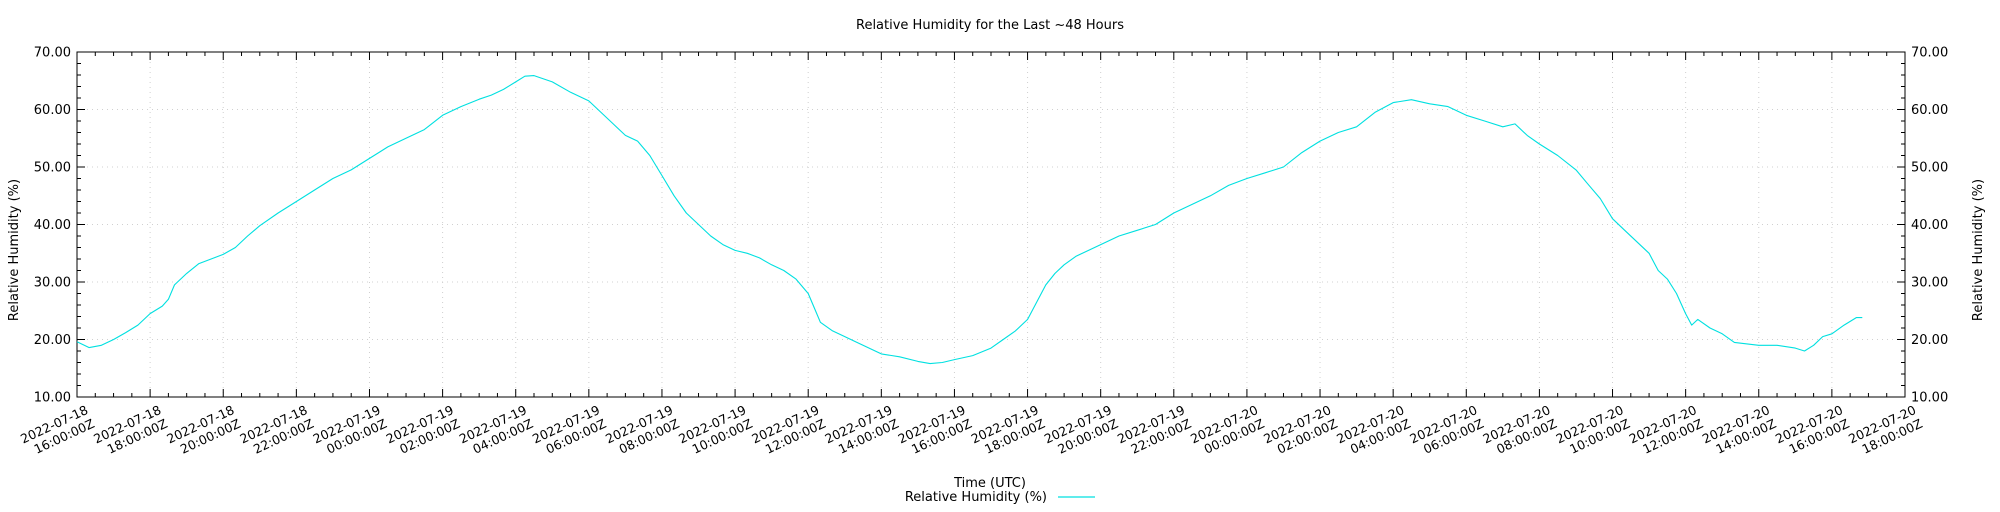 The image size is (2000, 512). I want to click on y-axis-left: 10.00 20.00 30.00 40.00 50.00 60.00 70.00, so click(59, 226).